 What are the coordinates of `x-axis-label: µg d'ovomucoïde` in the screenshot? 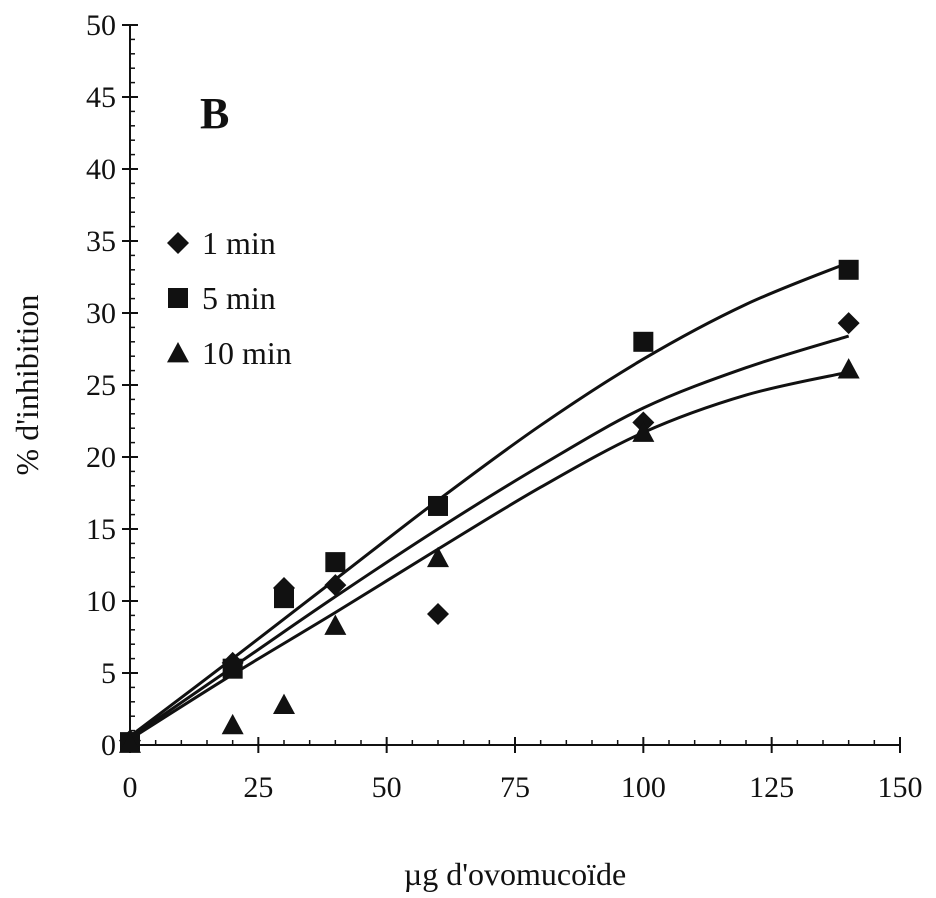 It's located at (515, 874).